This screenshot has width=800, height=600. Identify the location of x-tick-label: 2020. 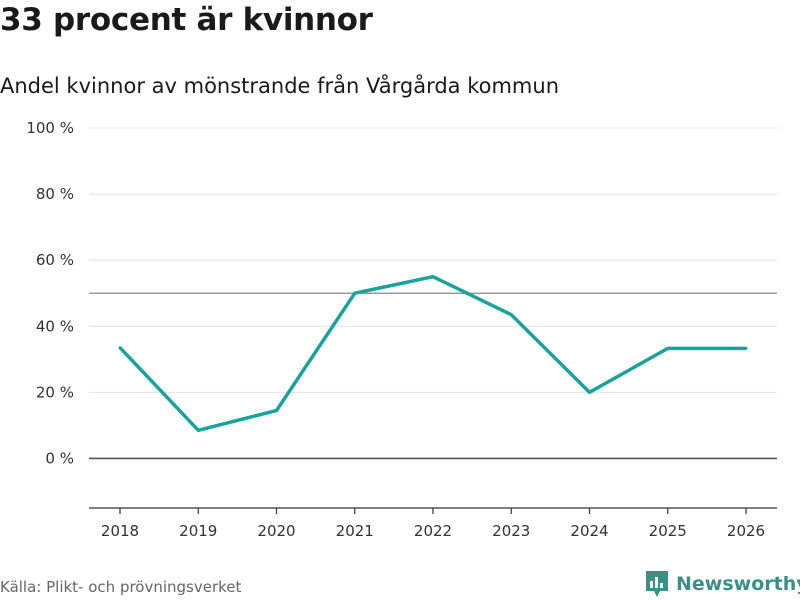
(276, 531).